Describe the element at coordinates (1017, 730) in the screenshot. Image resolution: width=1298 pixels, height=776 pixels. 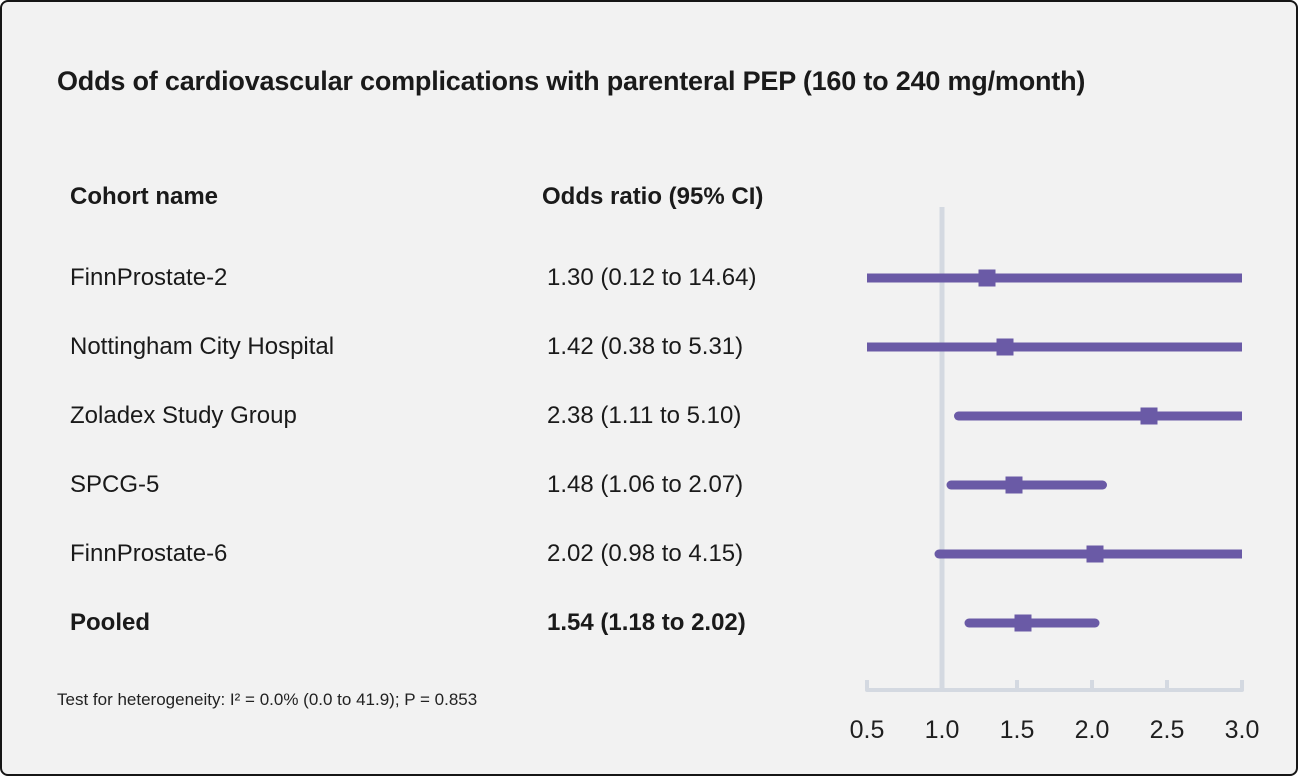
I see `x-tick-label: 1.5` at that location.